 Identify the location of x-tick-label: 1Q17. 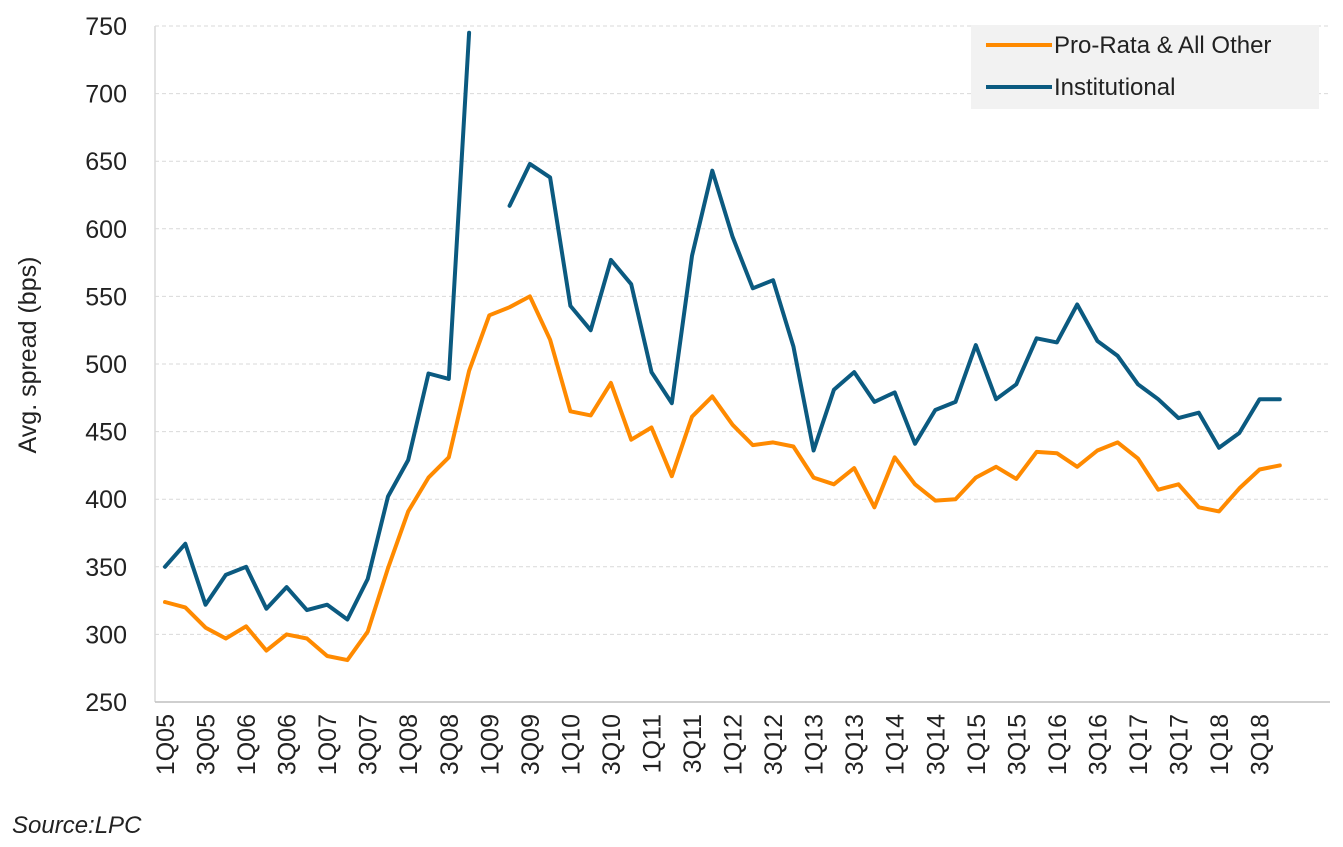
(1139, 744).